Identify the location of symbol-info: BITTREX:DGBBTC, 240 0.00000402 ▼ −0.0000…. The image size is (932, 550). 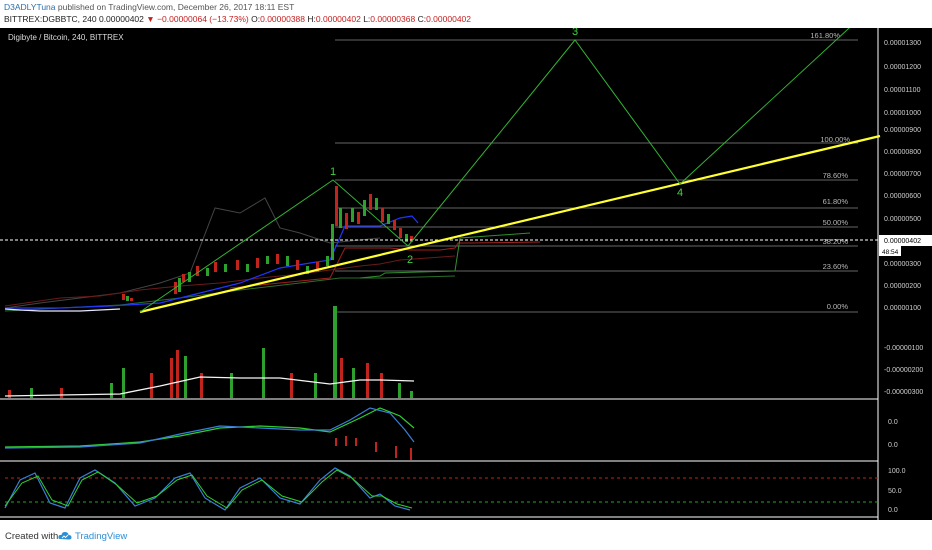
(238, 19).